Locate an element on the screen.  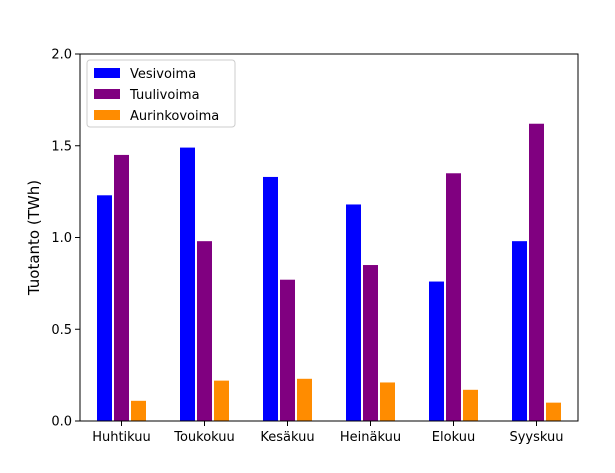
bar-vesivoima-huhtikuu is located at coordinates (104, 308).